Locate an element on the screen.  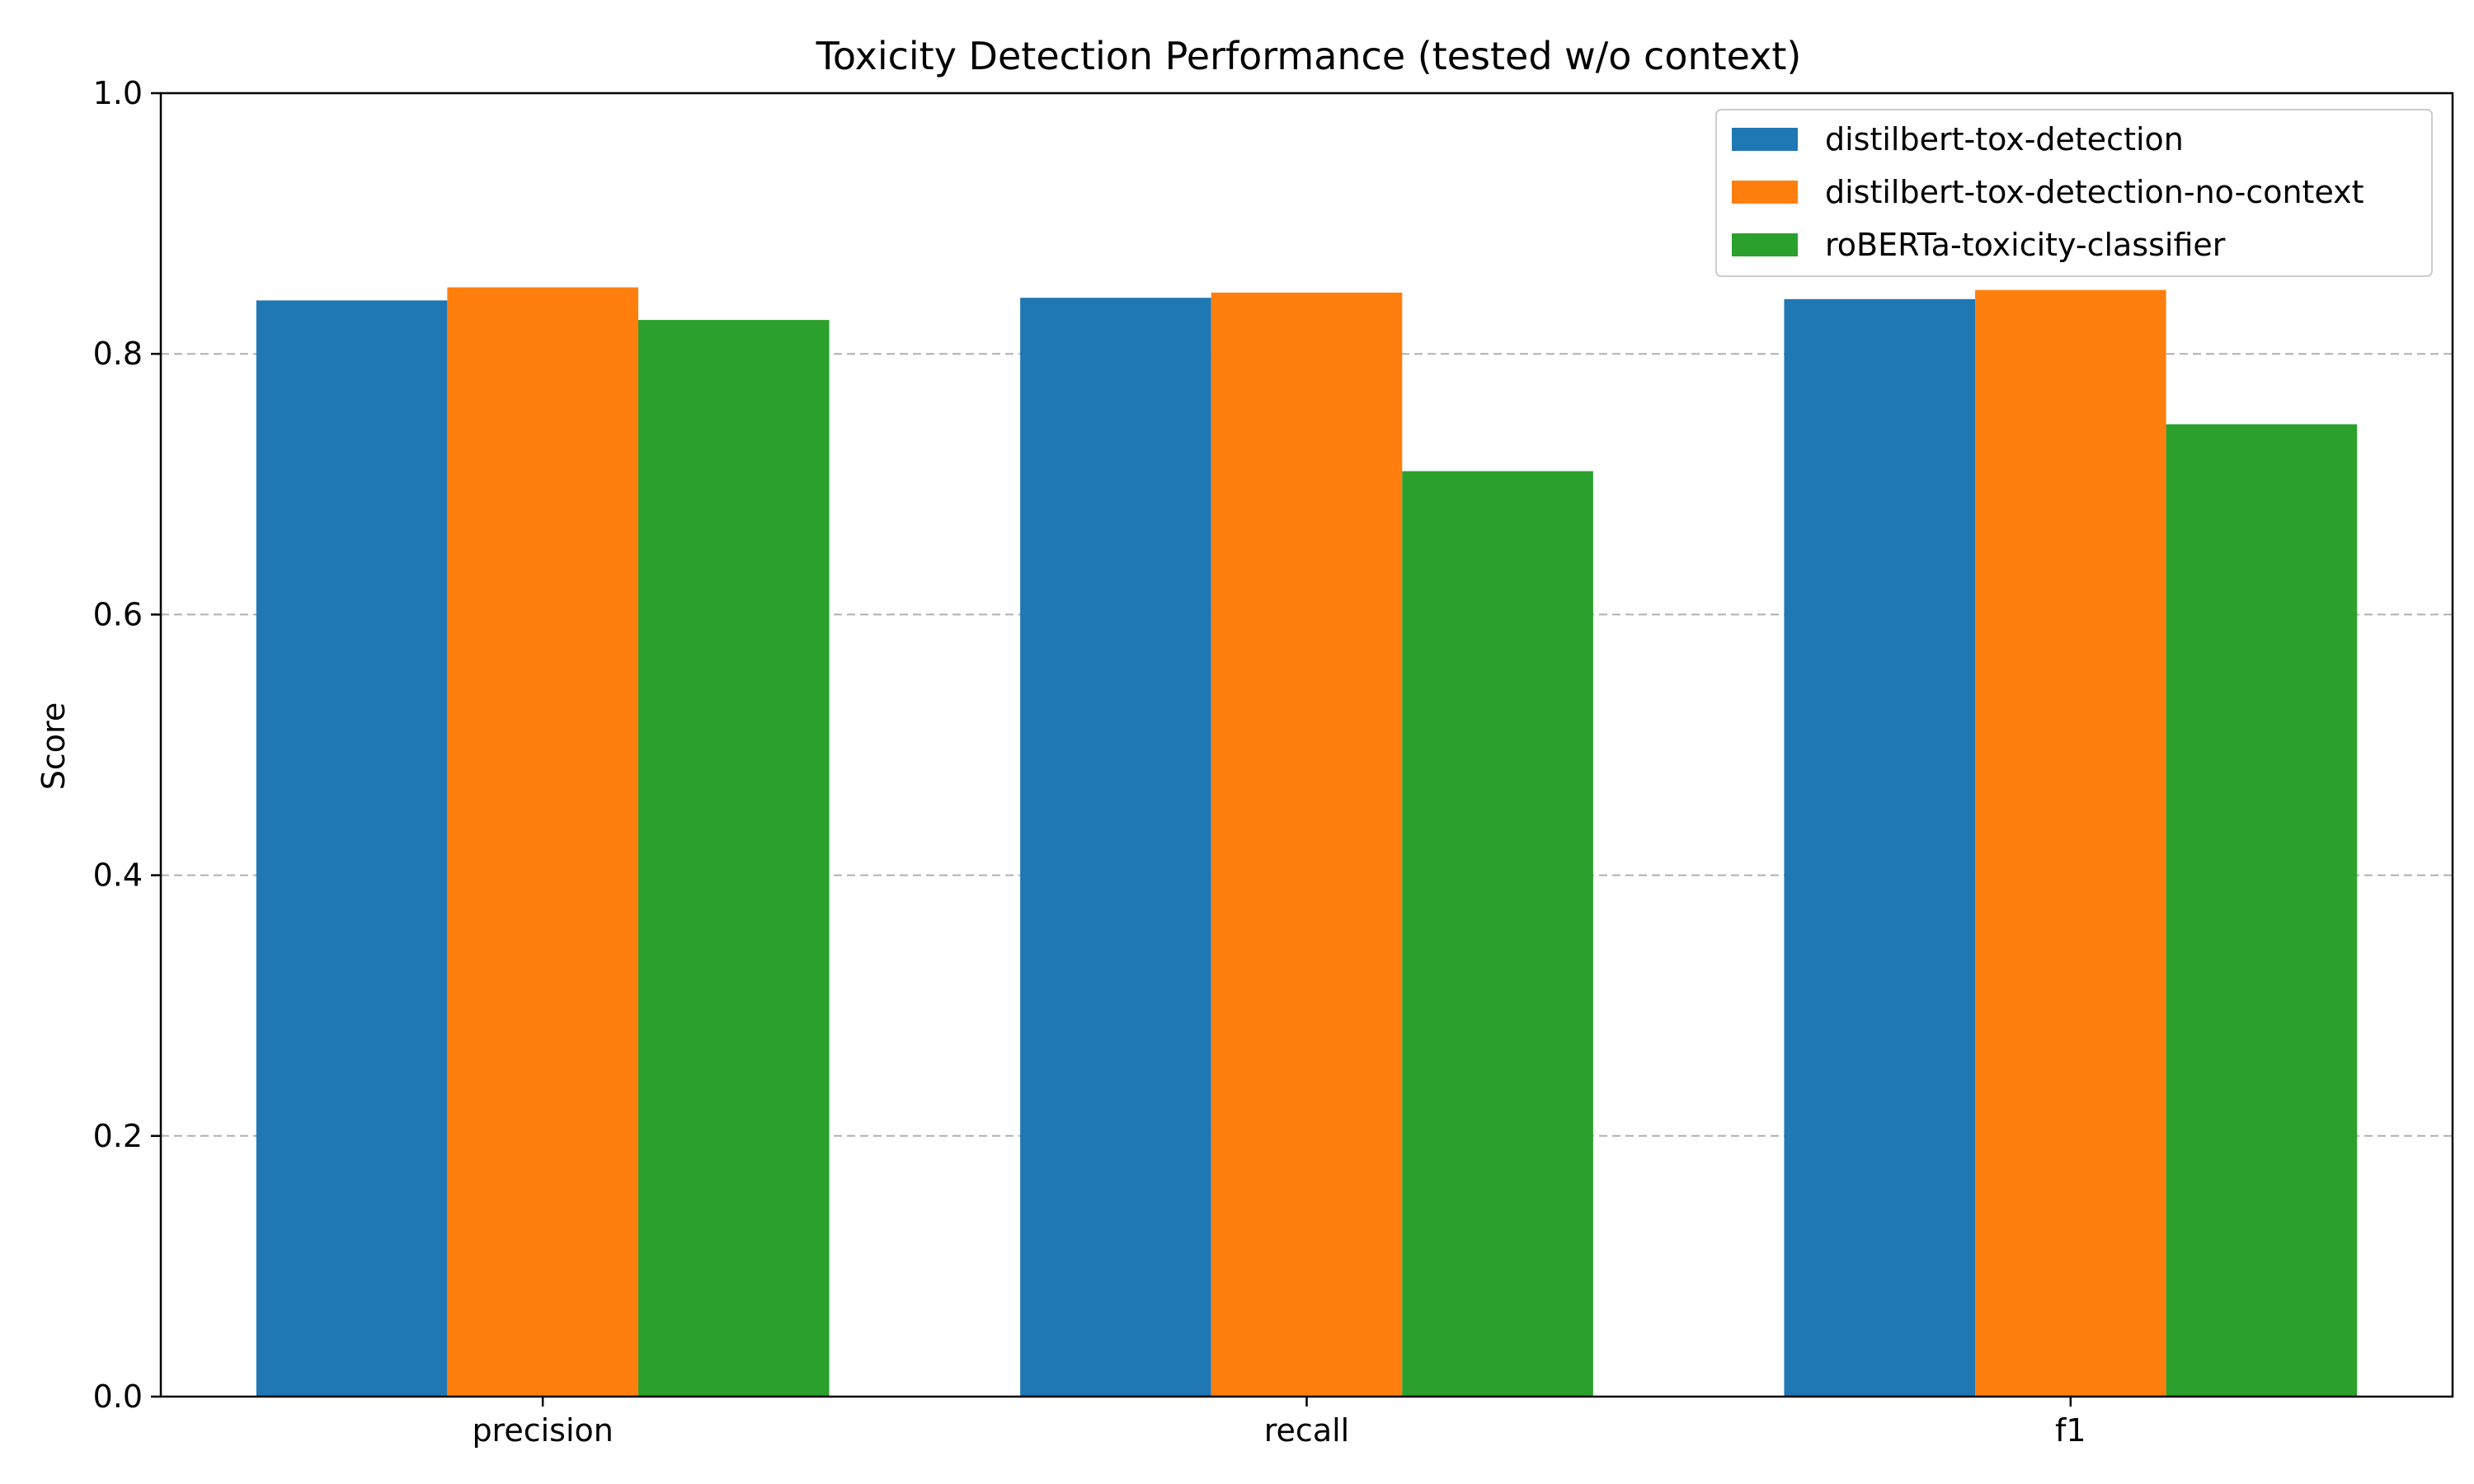
x-tick-label-recall: recall is located at coordinates (1306, 1430).